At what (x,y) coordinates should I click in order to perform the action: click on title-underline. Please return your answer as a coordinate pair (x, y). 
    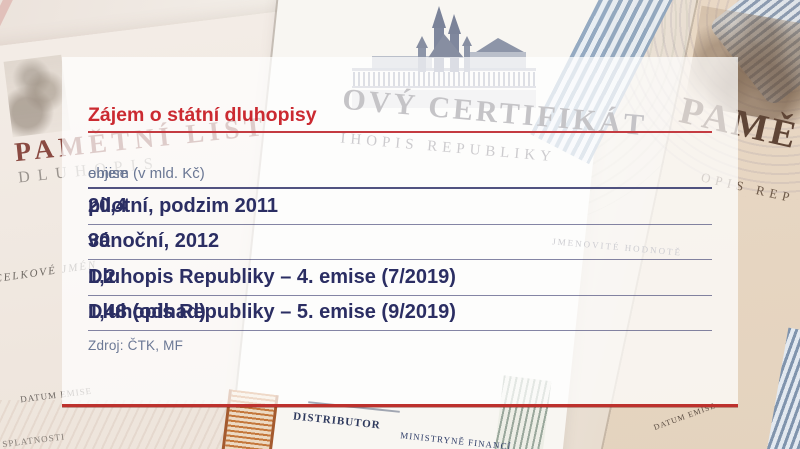
    Looking at the image, I should click on (400, 132).